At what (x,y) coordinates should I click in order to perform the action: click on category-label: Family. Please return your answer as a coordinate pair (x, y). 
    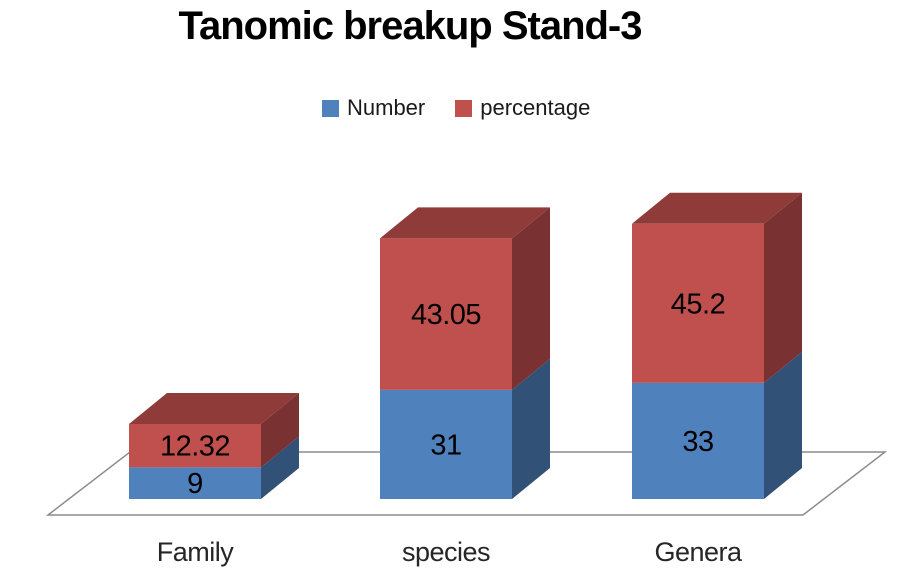
    Looking at the image, I should click on (195, 552).